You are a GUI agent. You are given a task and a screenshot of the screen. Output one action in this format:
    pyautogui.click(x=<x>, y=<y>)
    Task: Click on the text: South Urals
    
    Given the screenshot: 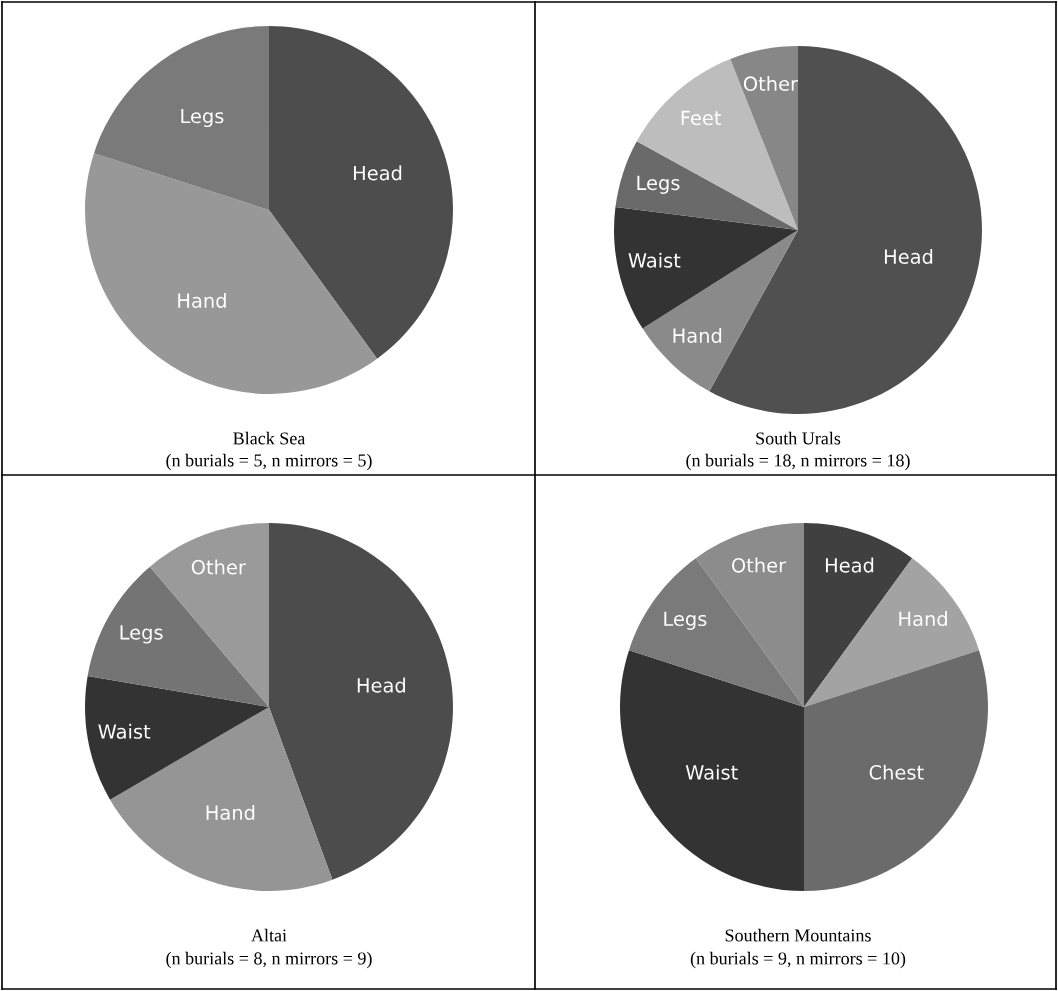 What is the action you would take?
    pyautogui.click(x=798, y=438)
    